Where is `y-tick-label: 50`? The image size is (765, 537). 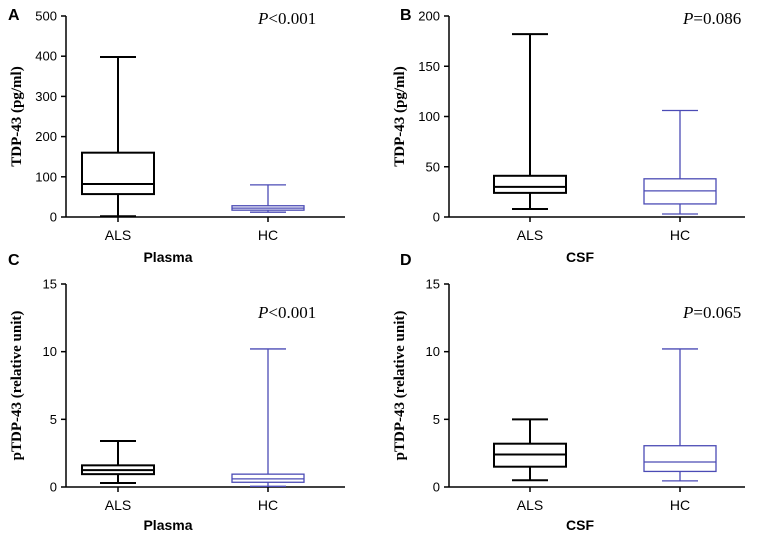 y-tick-label: 50 is located at coordinates (433, 166).